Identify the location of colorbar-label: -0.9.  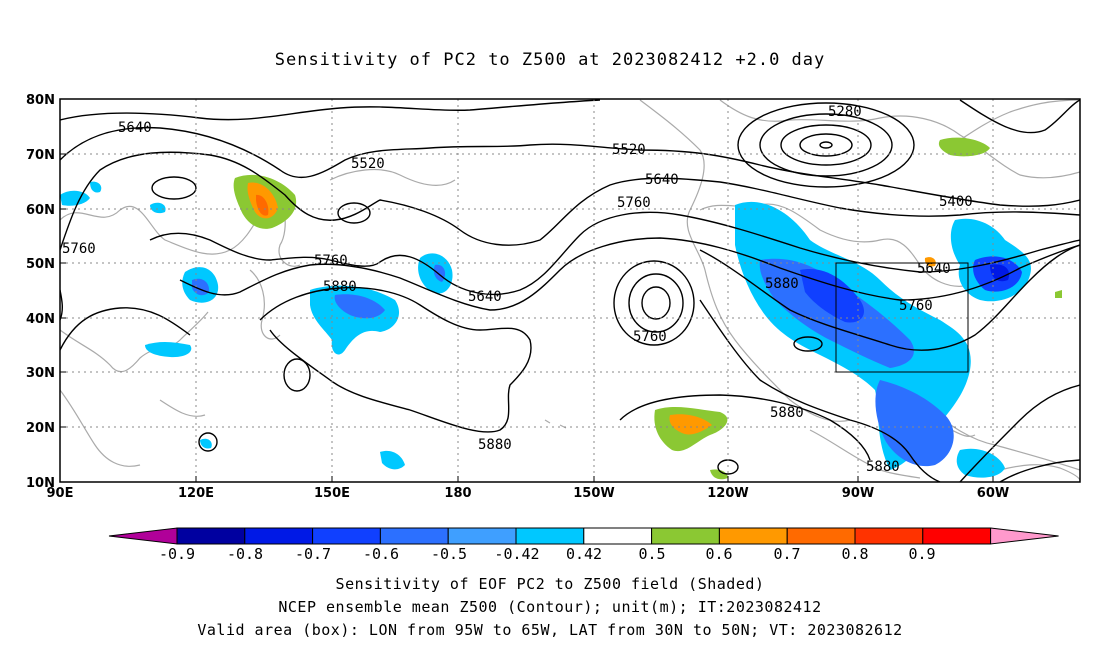
(177, 554).